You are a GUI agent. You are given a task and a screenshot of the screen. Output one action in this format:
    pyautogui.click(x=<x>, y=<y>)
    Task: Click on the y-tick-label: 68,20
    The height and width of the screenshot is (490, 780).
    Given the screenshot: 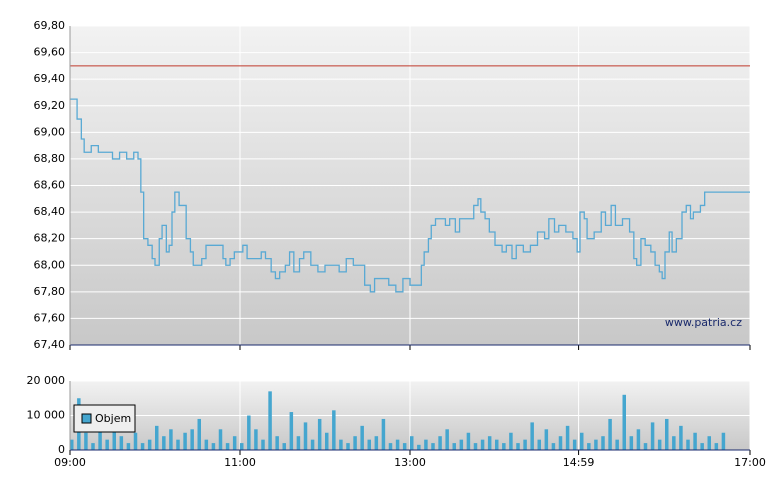 What is the action you would take?
    pyautogui.click(x=50, y=238)
    